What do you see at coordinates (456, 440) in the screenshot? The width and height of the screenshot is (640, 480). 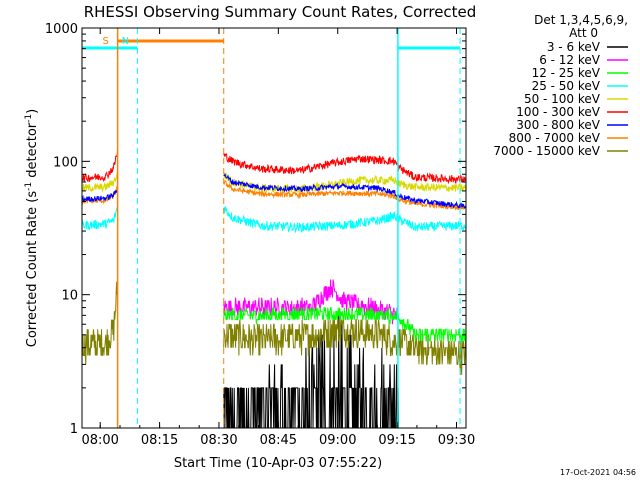 I see `x-tick-label: 09:30` at bounding box center [456, 440].